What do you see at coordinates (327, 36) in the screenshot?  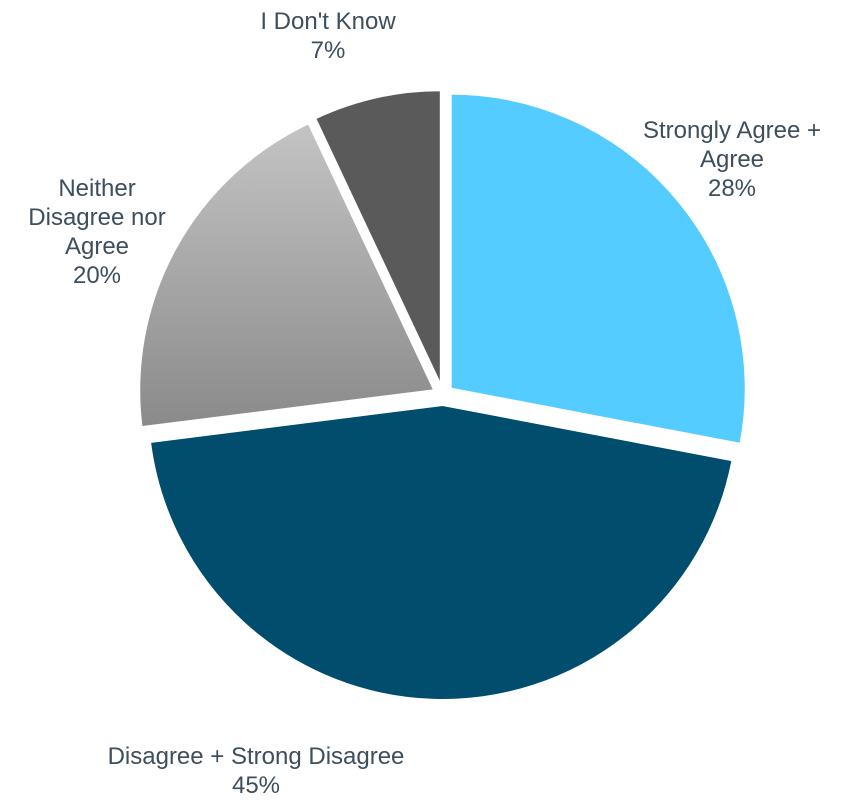 I see `label-dont-know: I Don't Know 7%` at bounding box center [327, 36].